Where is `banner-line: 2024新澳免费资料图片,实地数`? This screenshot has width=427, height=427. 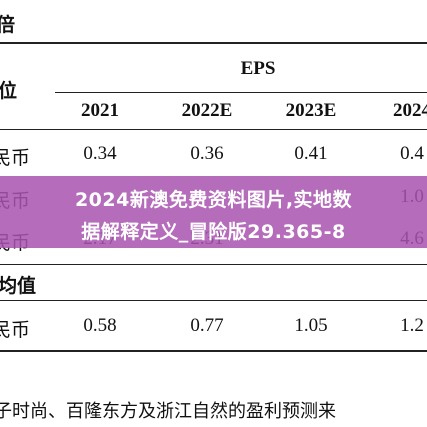 banner-line: 2024新澳免费资料图片,实地数 is located at coordinates (213, 200).